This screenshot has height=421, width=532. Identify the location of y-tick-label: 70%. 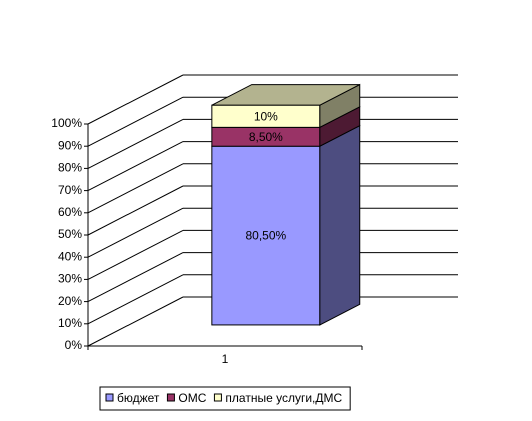
(70, 190).